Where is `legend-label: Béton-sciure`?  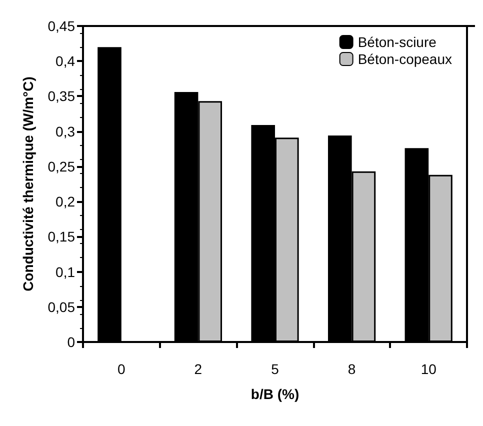
legend-label: Béton-sciure is located at coordinates (397, 42).